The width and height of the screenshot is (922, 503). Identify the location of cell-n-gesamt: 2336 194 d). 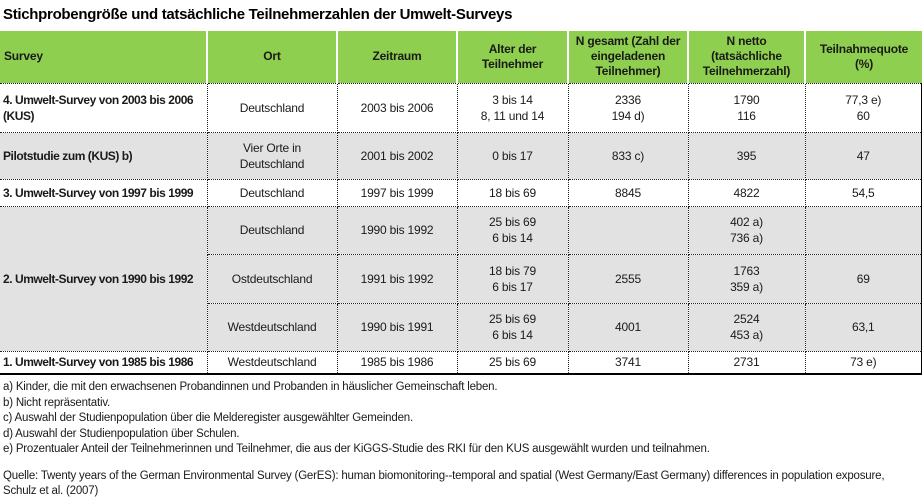
(628, 108).